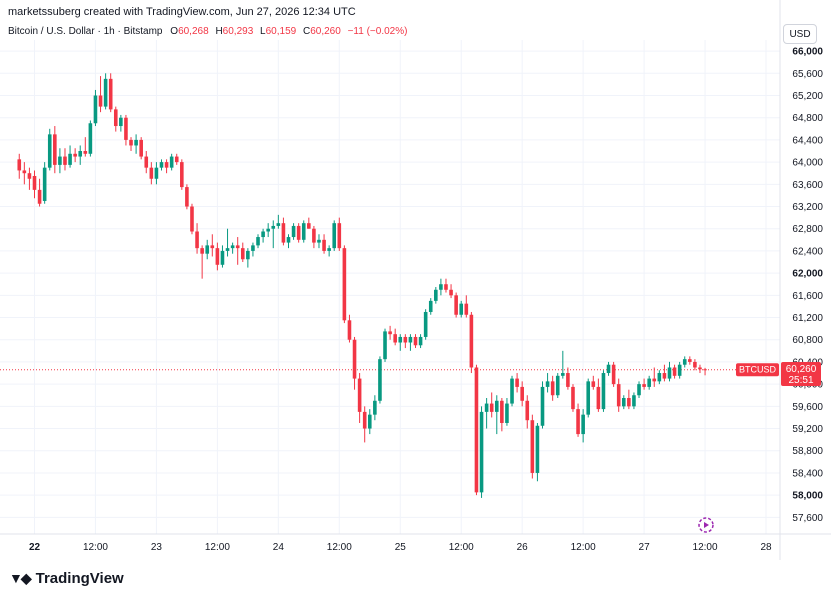  Describe the element at coordinates (800, 34) in the screenshot. I see `currency-button: USD` at that location.